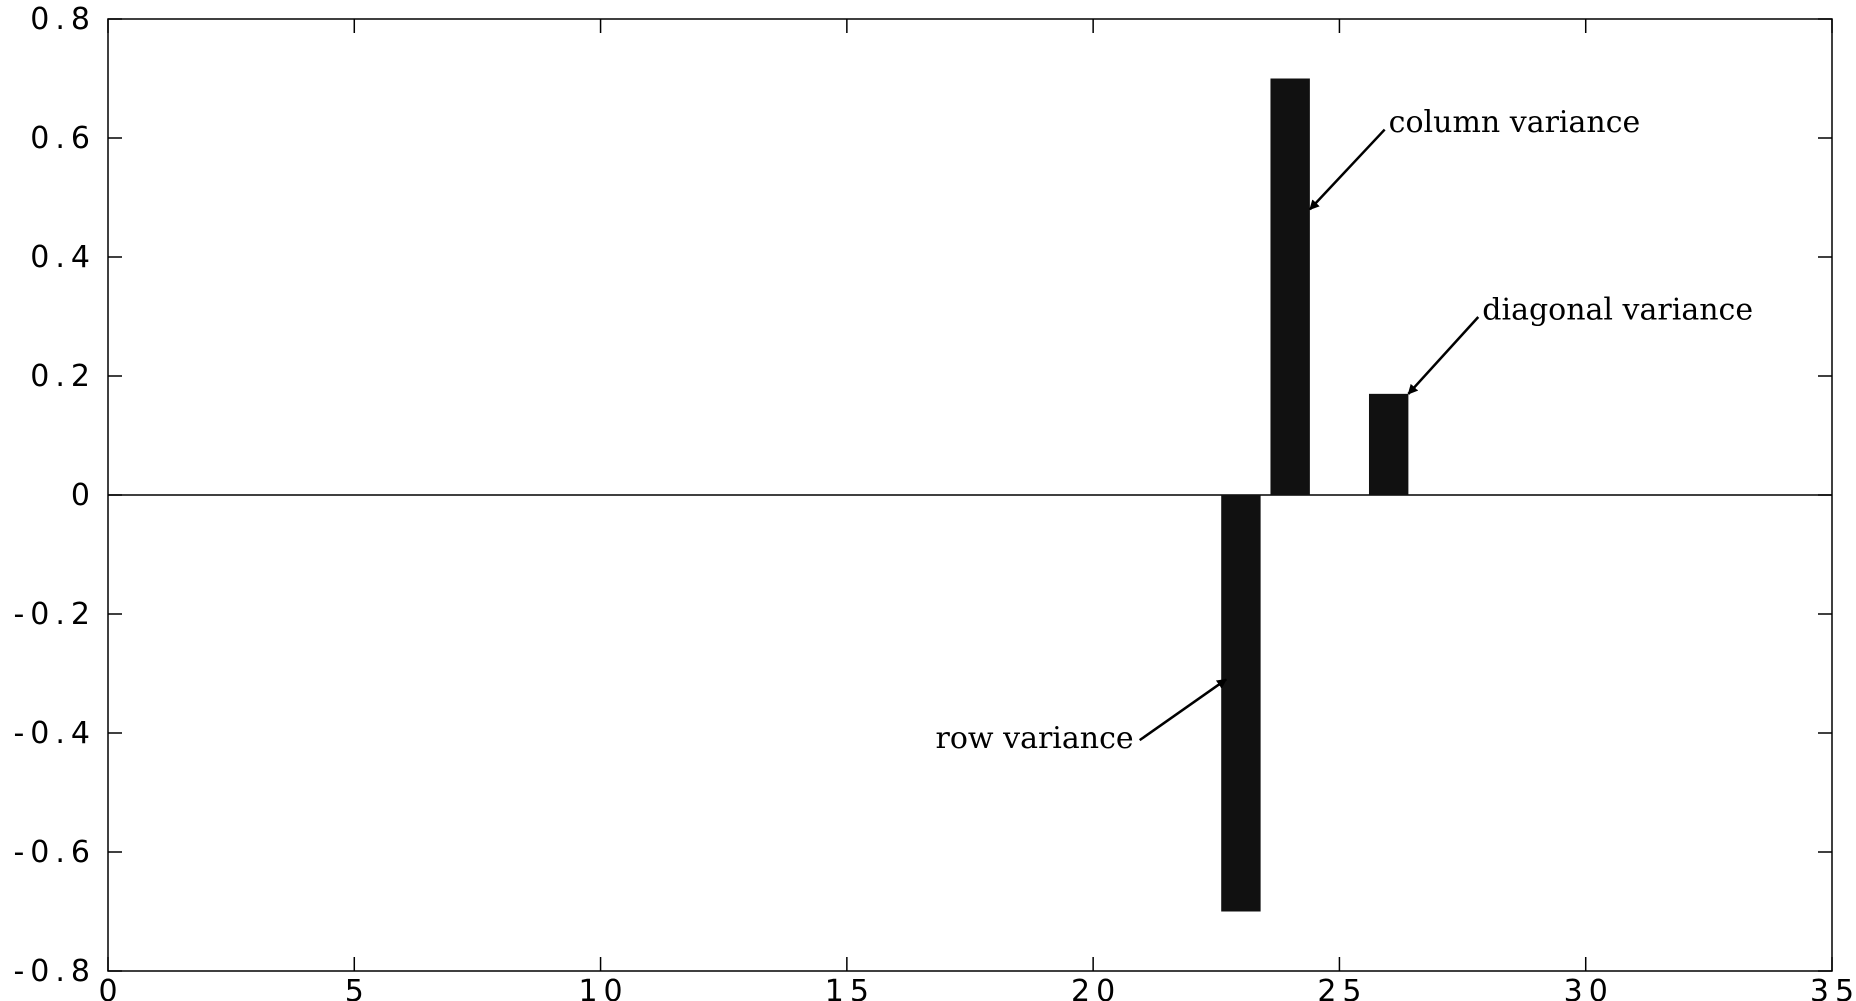 This screenshot has height=1001, width=1856. Describe the element at coordinates (977, 987) in the screenshot. I see `x-tick-labels: 0 5 10 15 20 25 30 35` at that location.